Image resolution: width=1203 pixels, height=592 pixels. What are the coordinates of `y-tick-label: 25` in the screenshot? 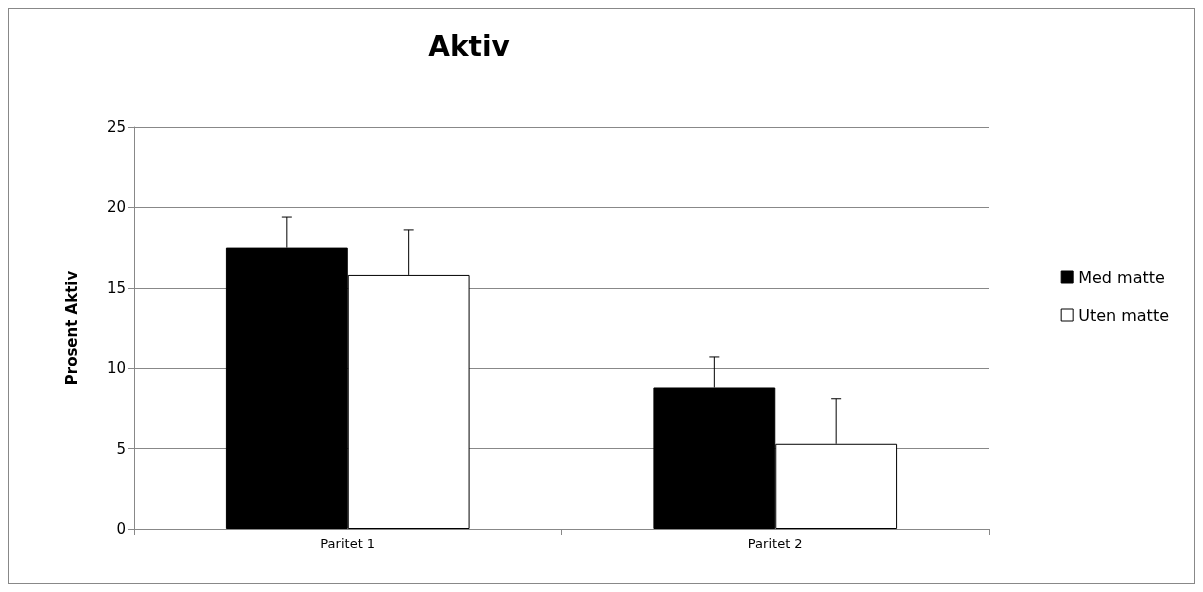 It's located at (116, 127).